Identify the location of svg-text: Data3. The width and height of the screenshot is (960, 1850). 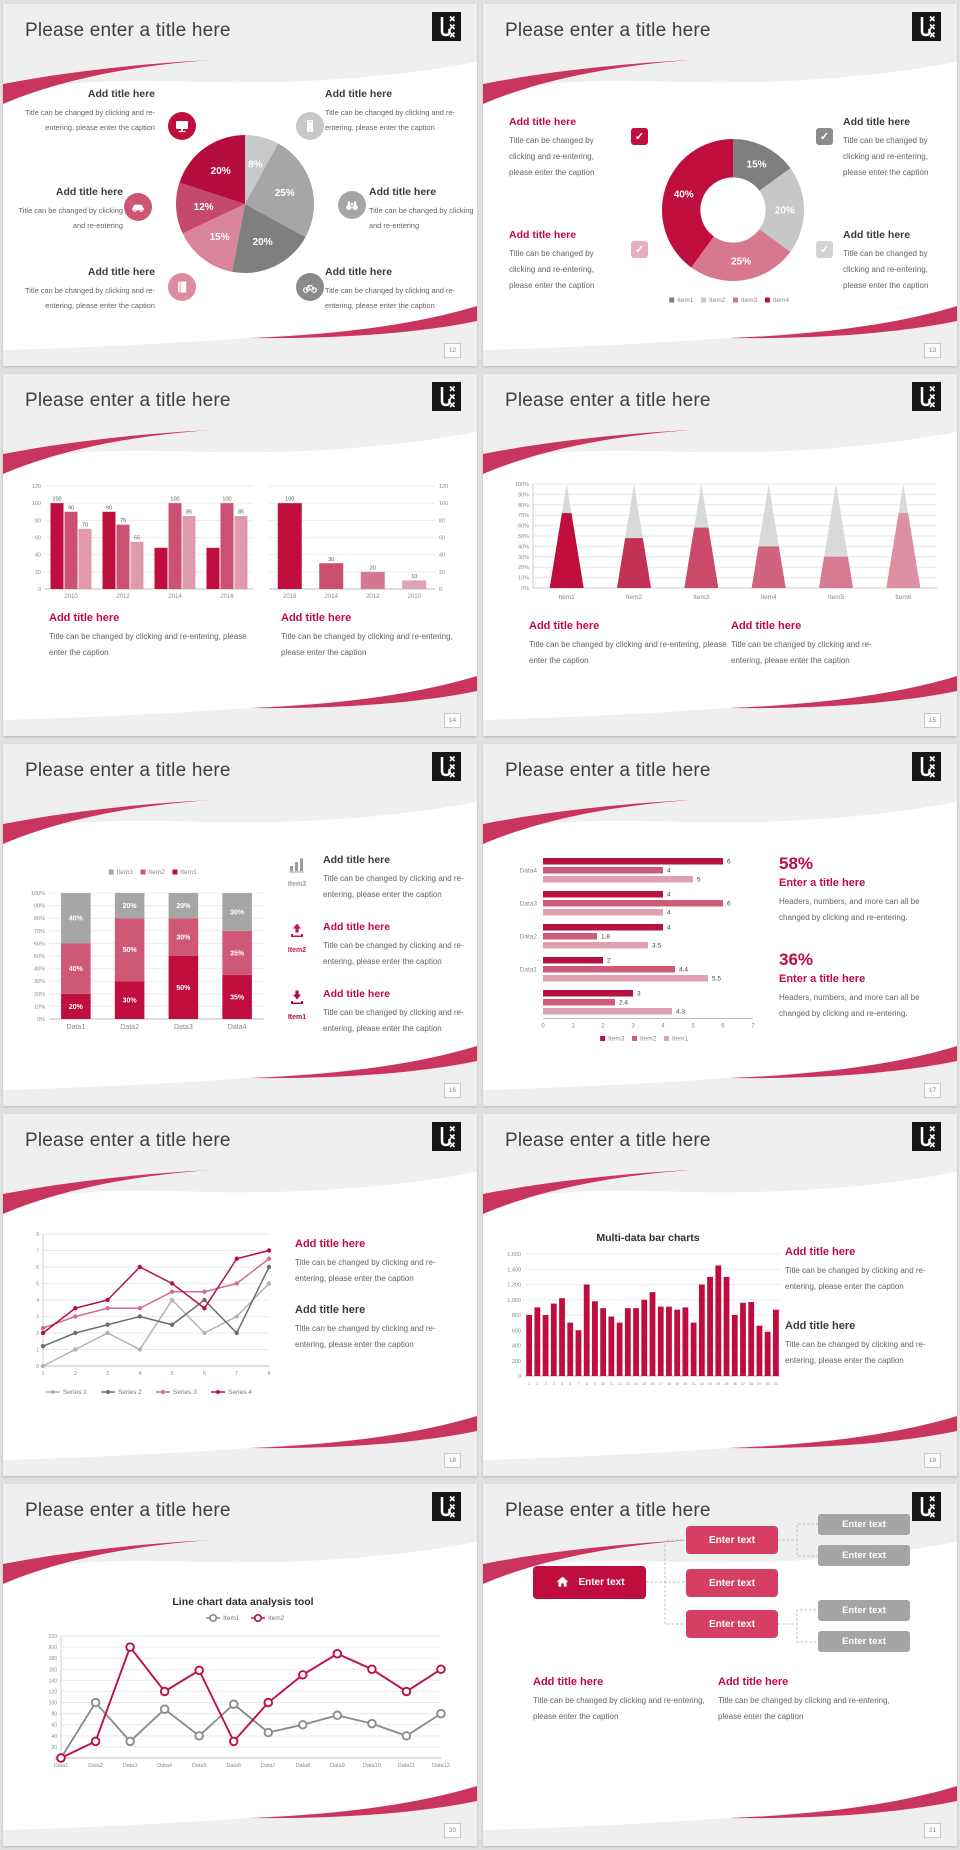
(183, 1027).